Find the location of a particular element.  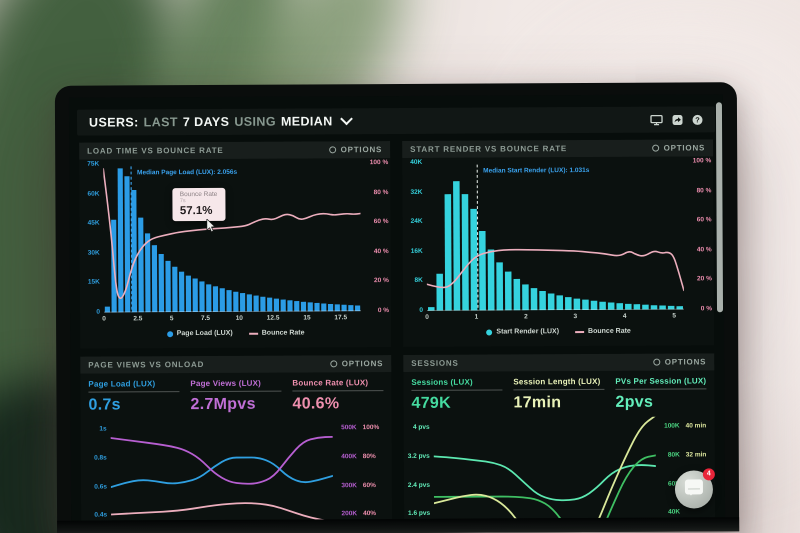

panel-header: SESSIONS OPTIONS is located at coordinates (559, 362).